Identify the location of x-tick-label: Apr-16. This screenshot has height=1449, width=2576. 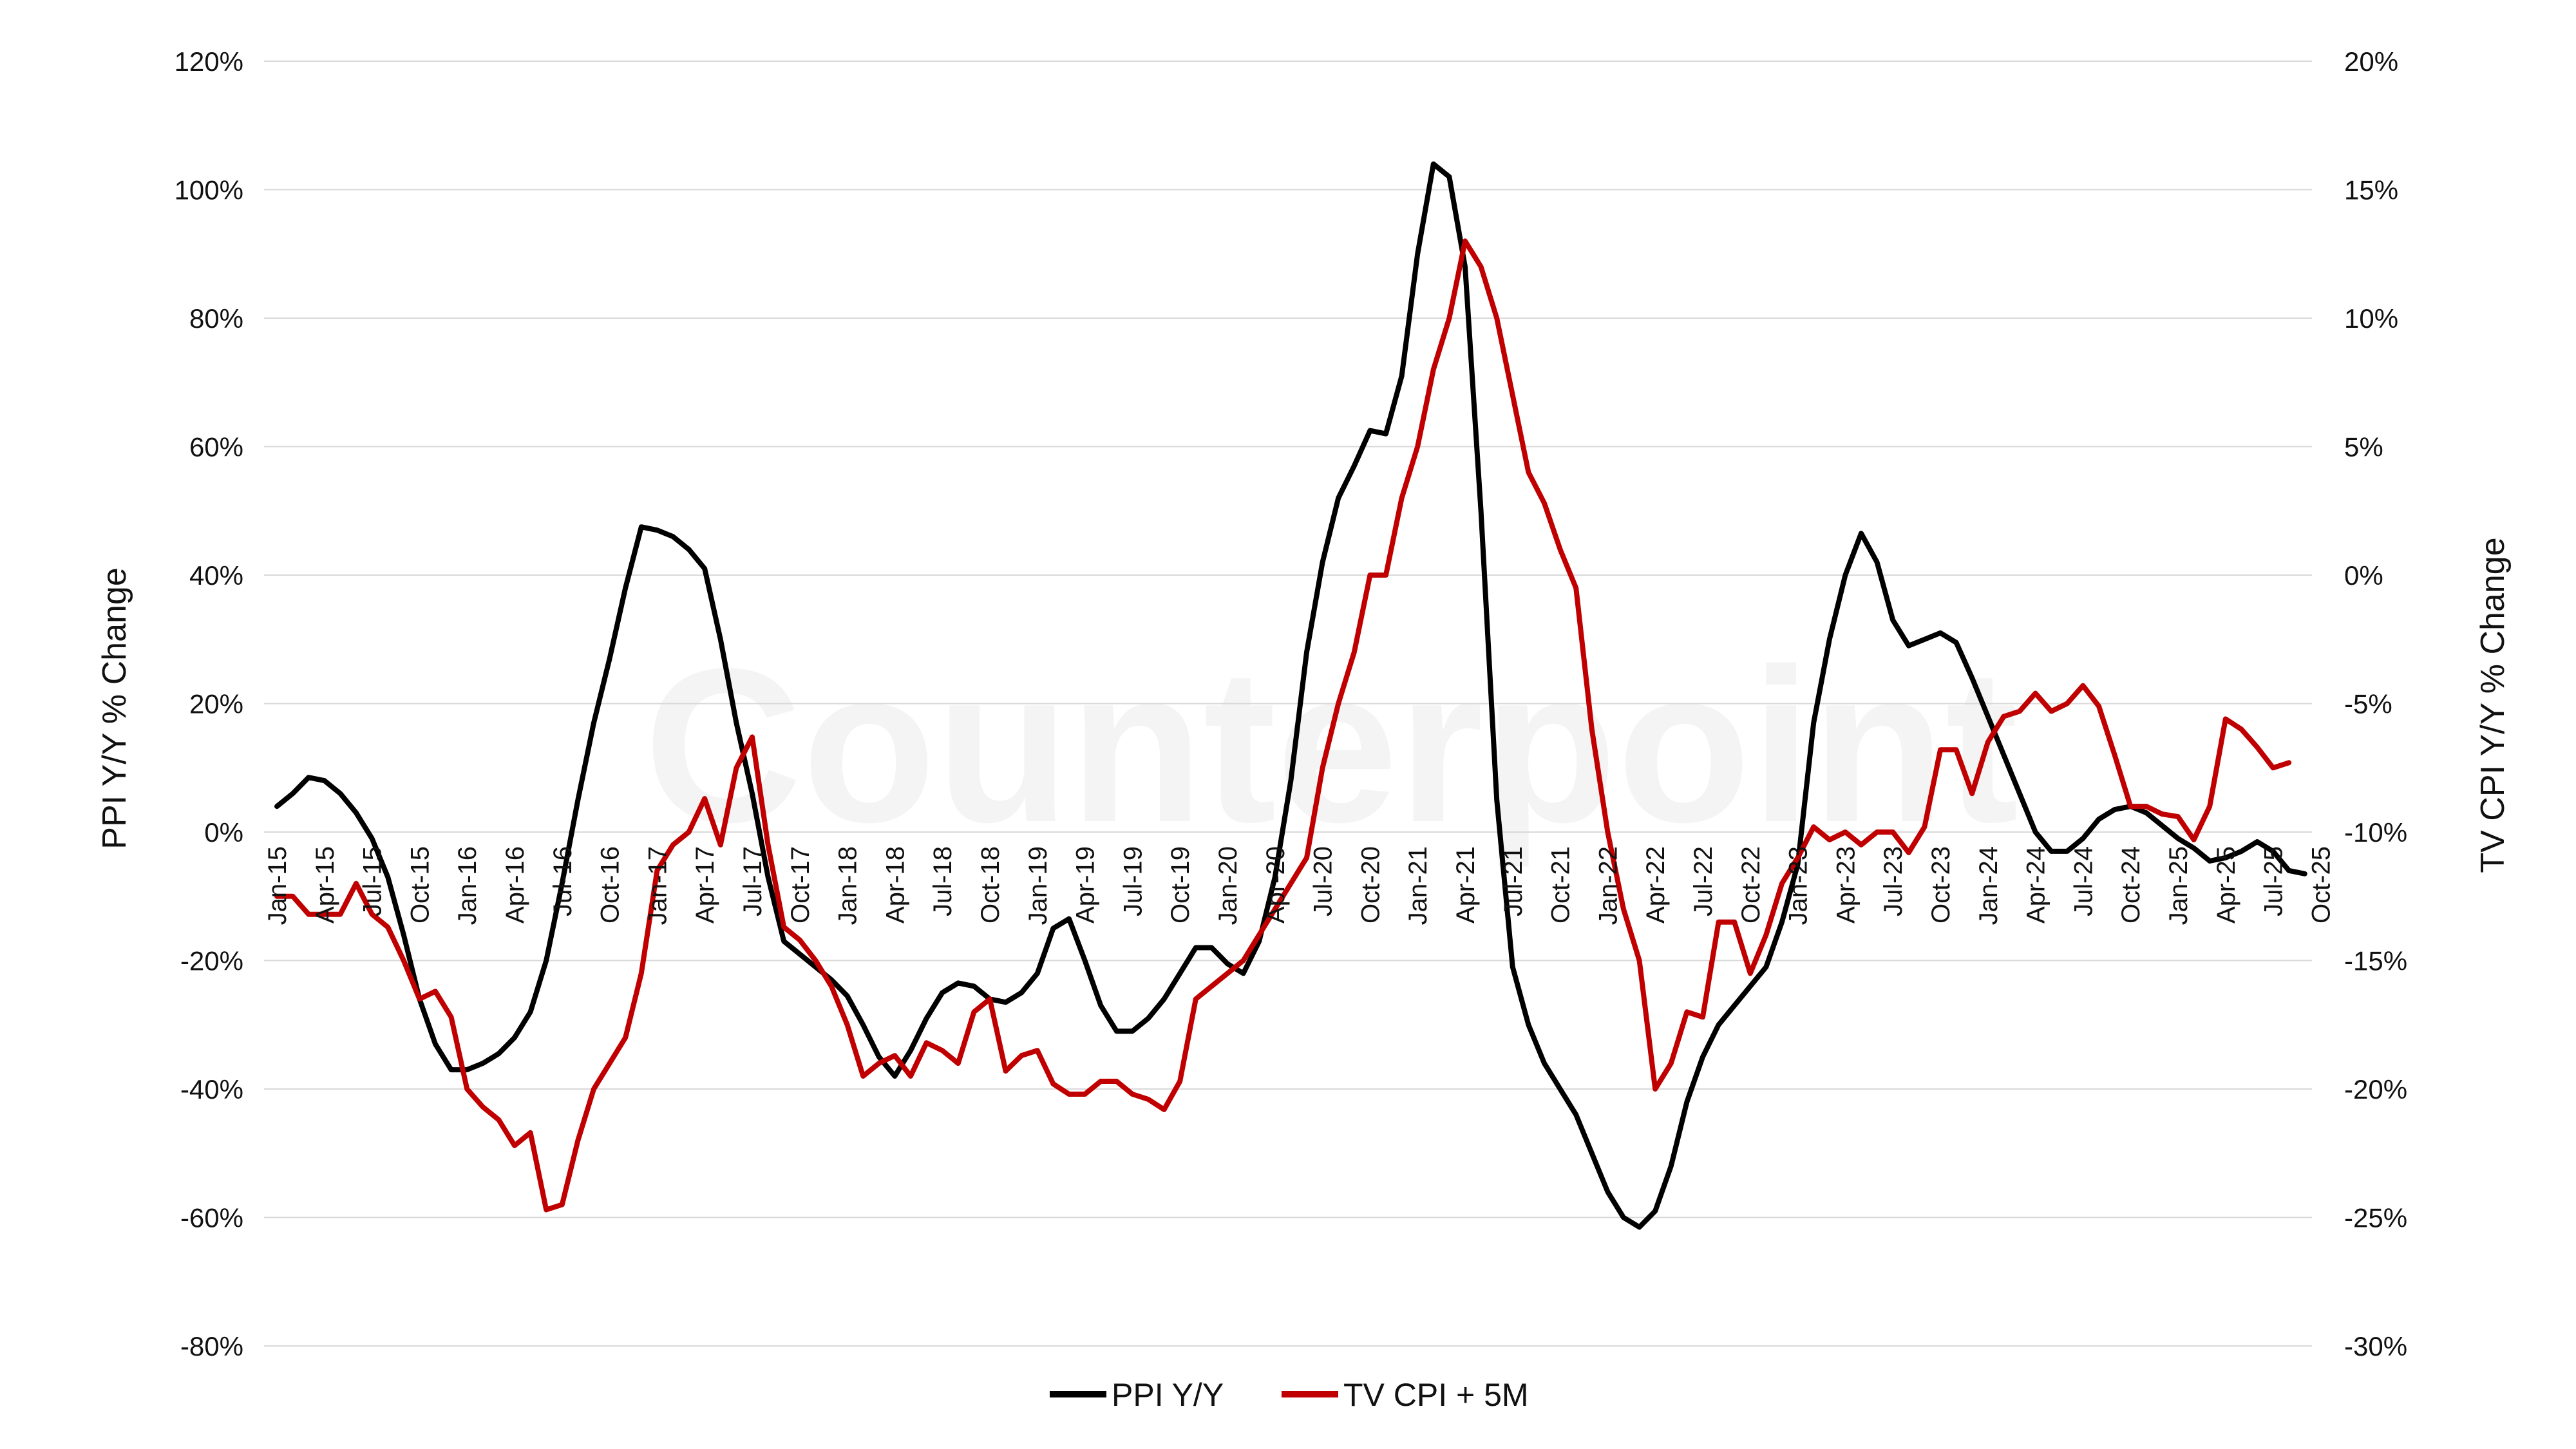
(515, 884).